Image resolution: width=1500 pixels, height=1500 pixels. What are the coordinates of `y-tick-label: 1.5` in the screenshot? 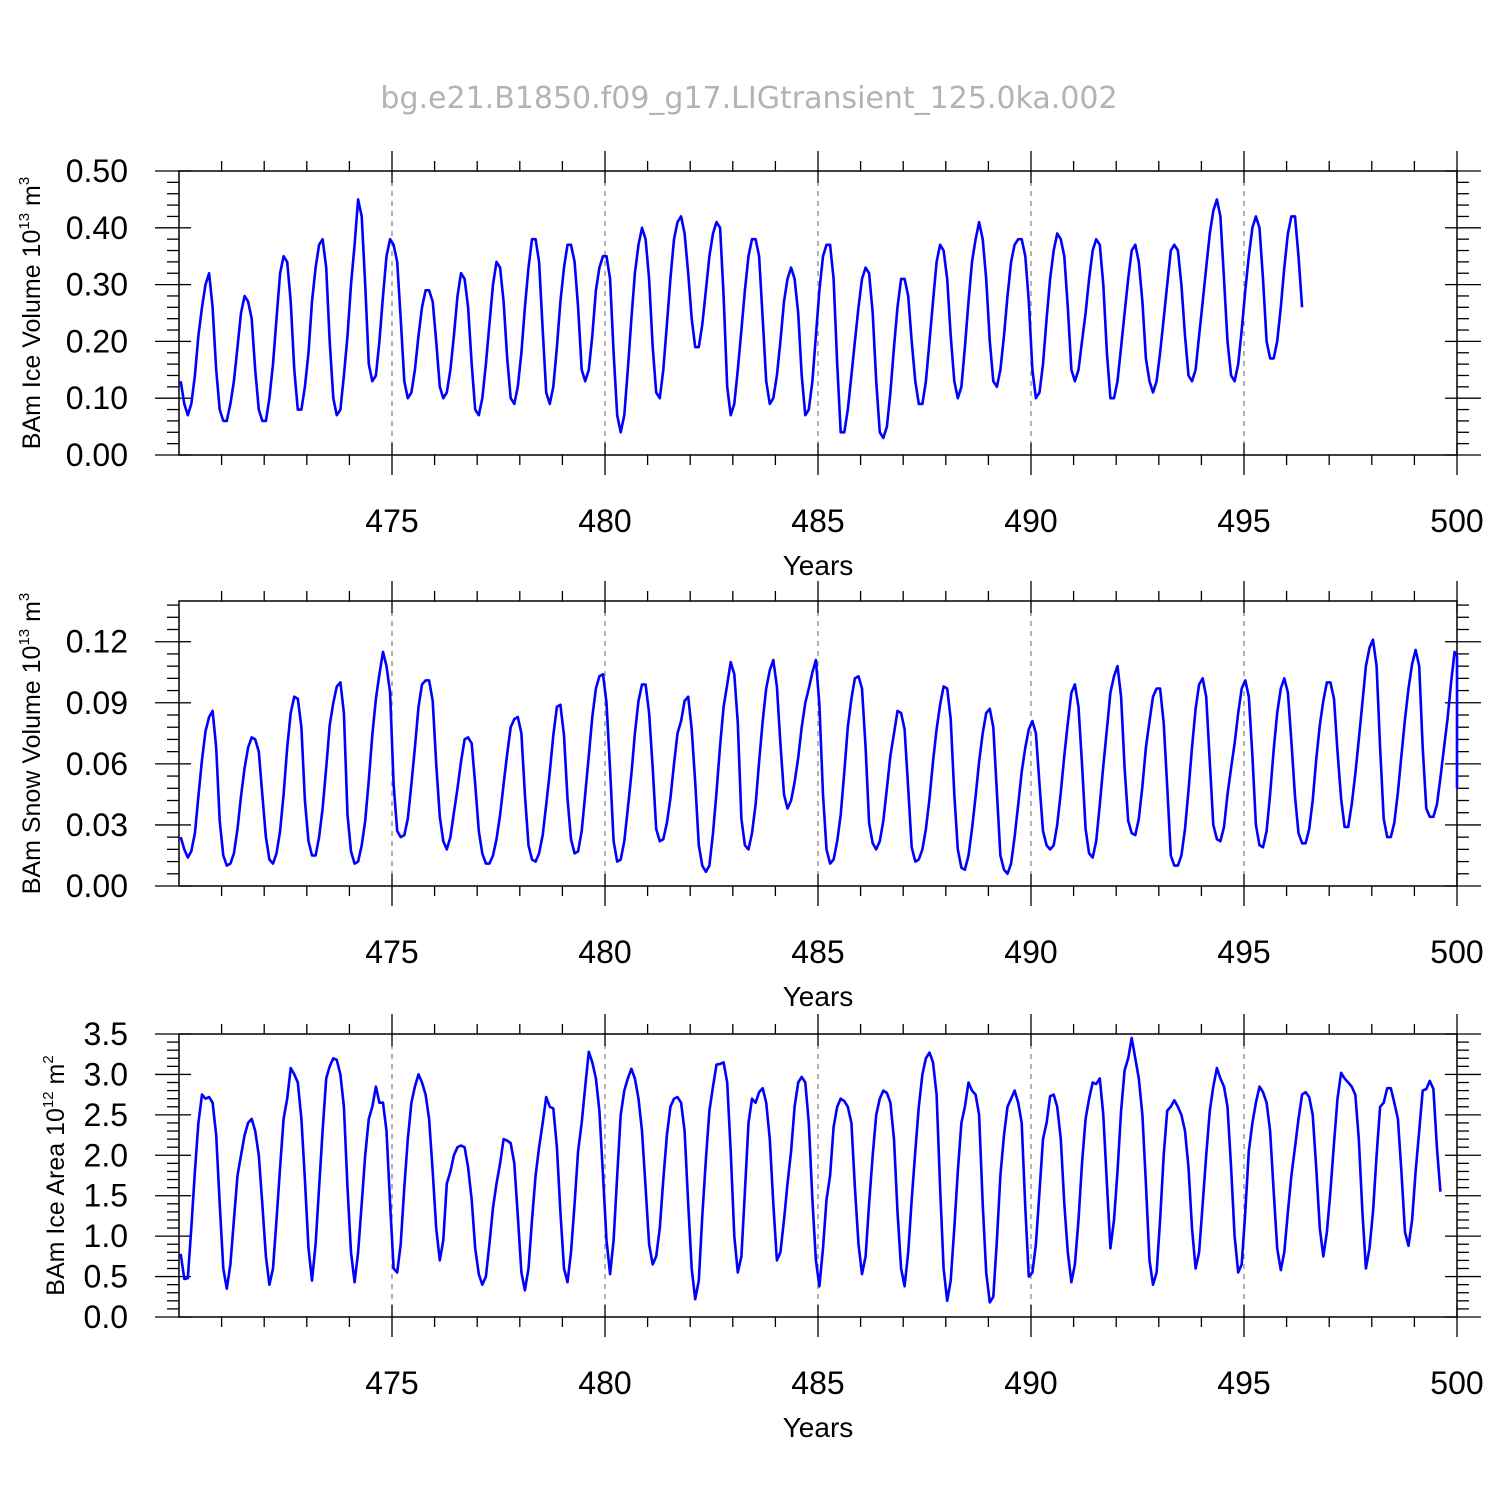 It's located at (106, 1196).